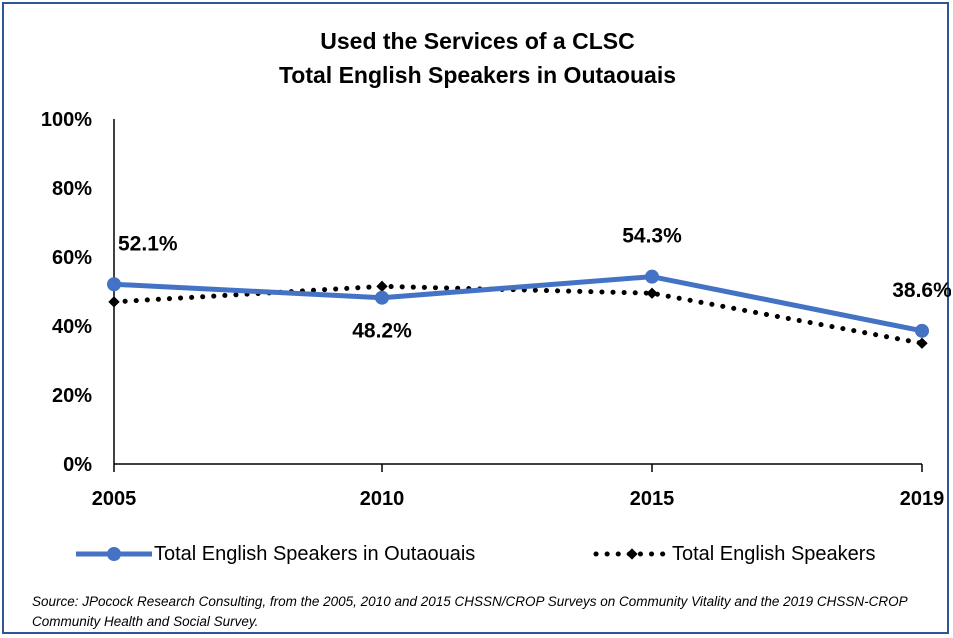 Image resolution: width=953 pixels, height=638 pixels. Describe the element at coordinates (477, 75) in the screenshot. I see `chart-title-line-2: Total English Speakers in Outaouais` at that location.